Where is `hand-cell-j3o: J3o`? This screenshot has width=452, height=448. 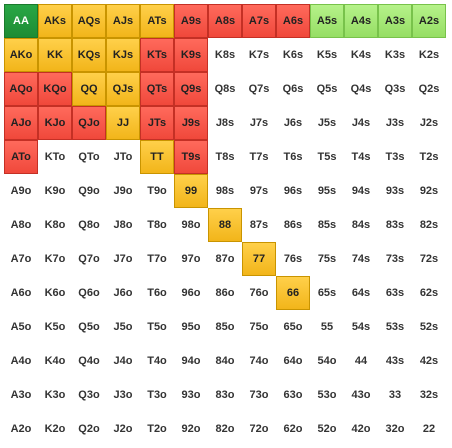 hand-cell-j3o: J3o is located at coordinates (123, 395).